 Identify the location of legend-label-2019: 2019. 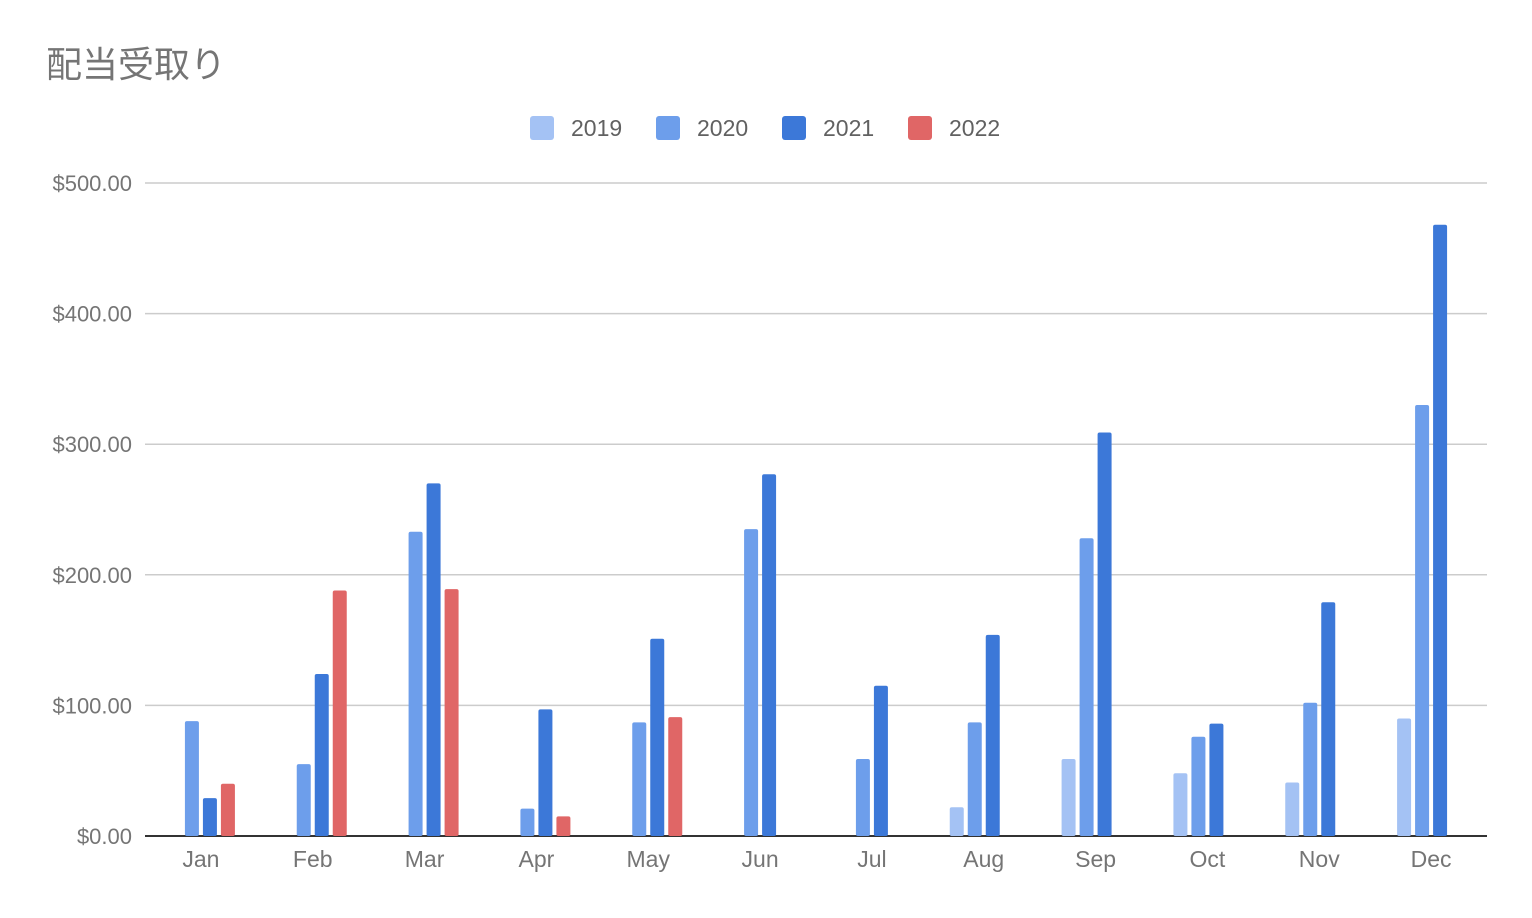
(597, 127).